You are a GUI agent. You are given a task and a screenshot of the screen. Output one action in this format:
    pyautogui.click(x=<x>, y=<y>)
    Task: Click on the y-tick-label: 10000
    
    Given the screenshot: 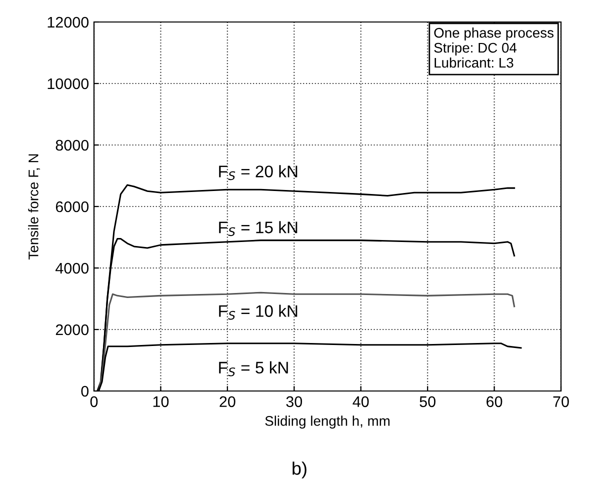 What is the action you would take?
    pyautogui.click(x=68, y=84)
    